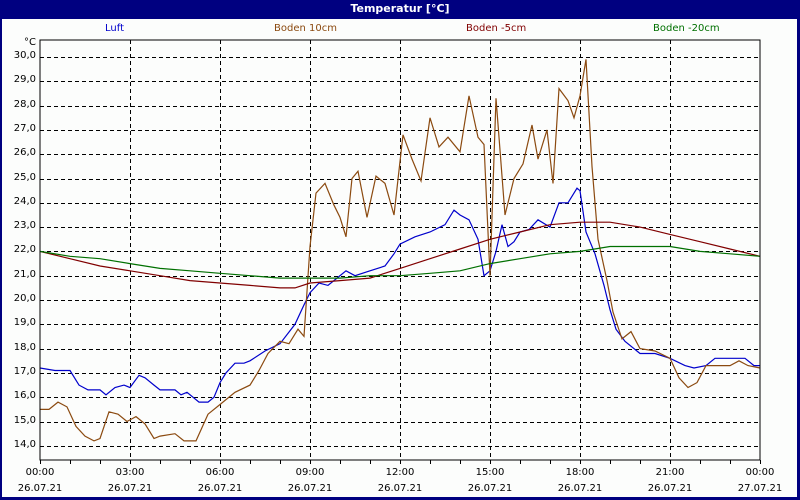  Describe the element at coordinates (24, 323) in the screenshot. I see `y-tick-label: 19,0` at that location.